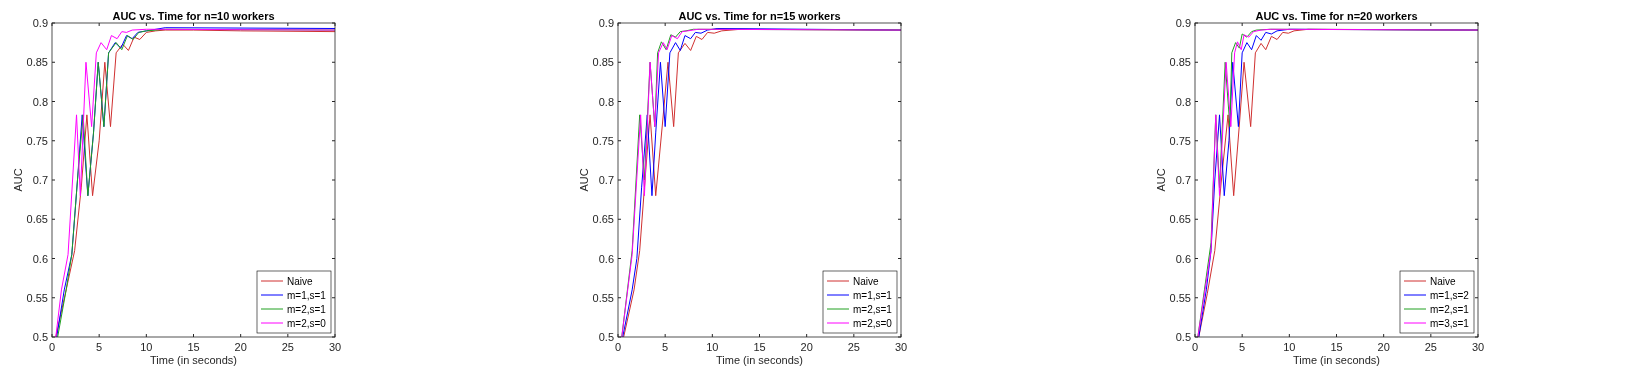 This screenshot has width=1626, height=371. I want to click on chart-title: AUC vs. Time for n=15 workers, so click(759, 16).